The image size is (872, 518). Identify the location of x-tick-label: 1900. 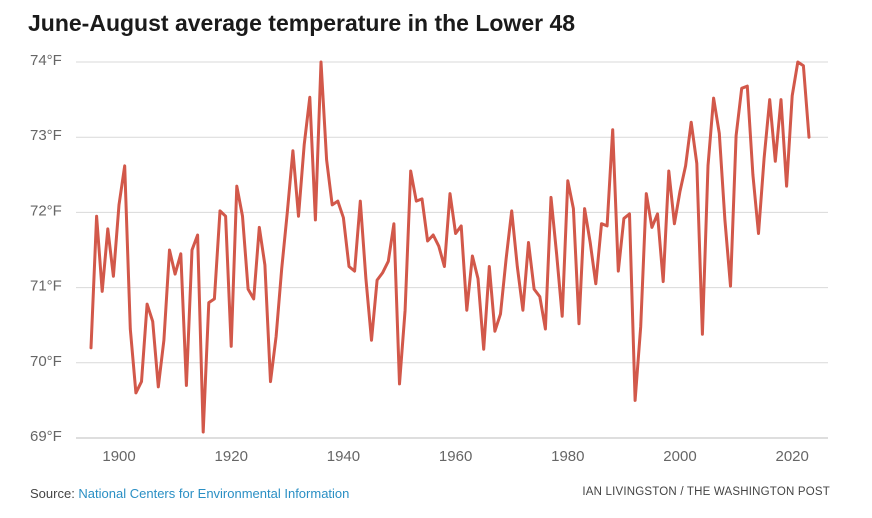
(118, 456).